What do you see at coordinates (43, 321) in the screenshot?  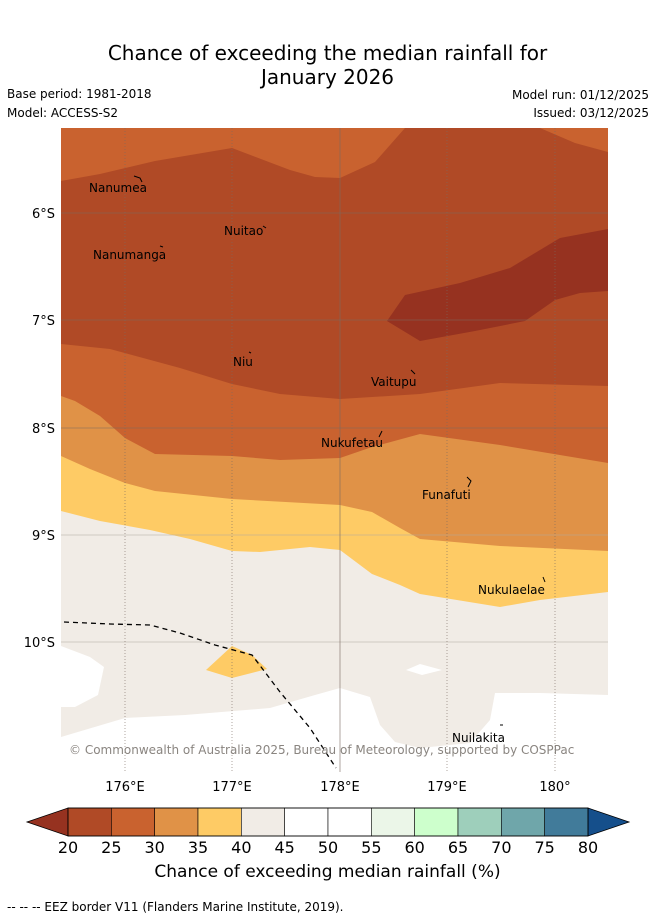 I see `lat-label: 7°S` at bounding box center [43, 321].